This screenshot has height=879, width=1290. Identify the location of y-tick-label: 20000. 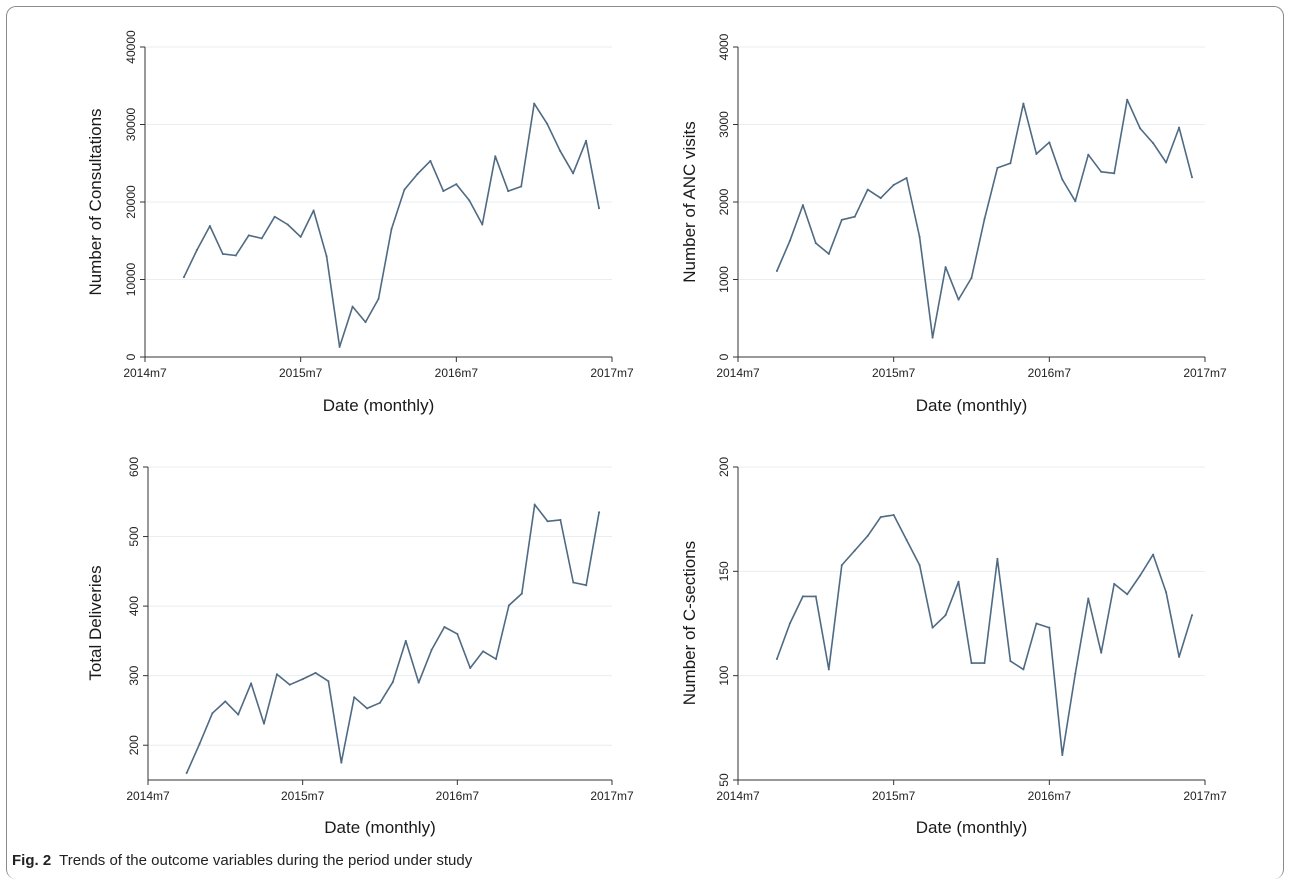
(131, 202).